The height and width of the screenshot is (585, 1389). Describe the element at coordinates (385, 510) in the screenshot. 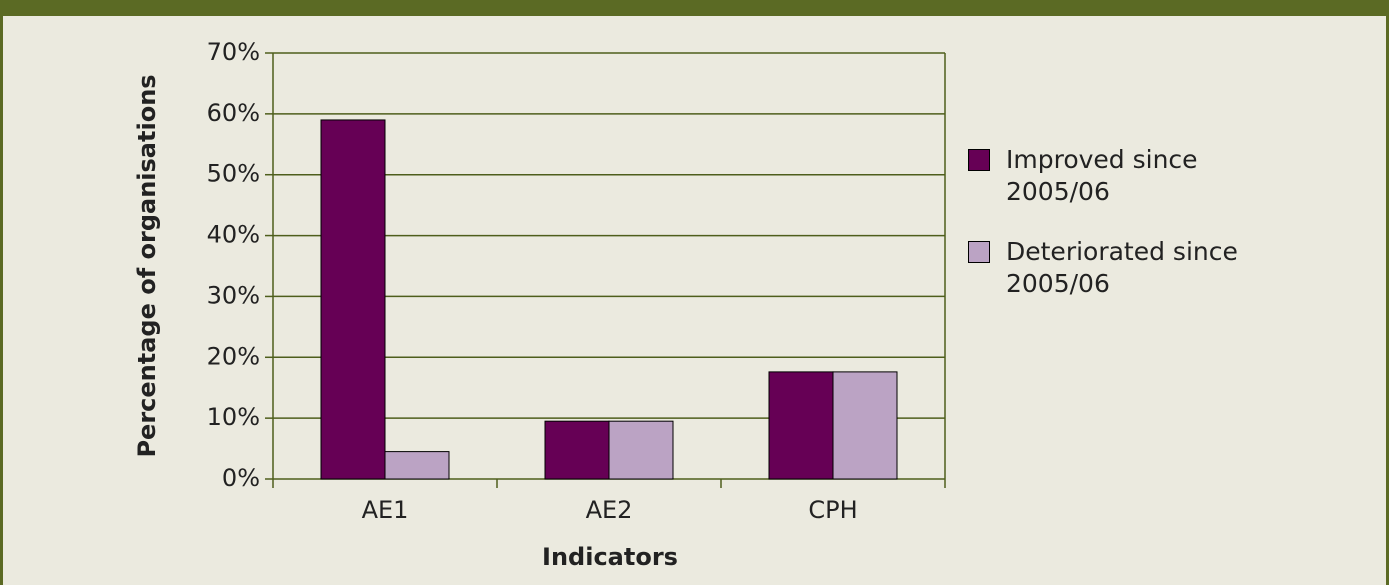

I see `x-tick-label: AE1` at that location.